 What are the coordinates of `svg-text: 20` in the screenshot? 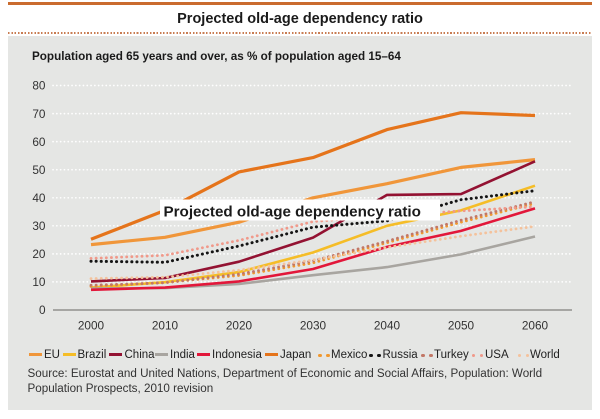 It's located at (39, 254).